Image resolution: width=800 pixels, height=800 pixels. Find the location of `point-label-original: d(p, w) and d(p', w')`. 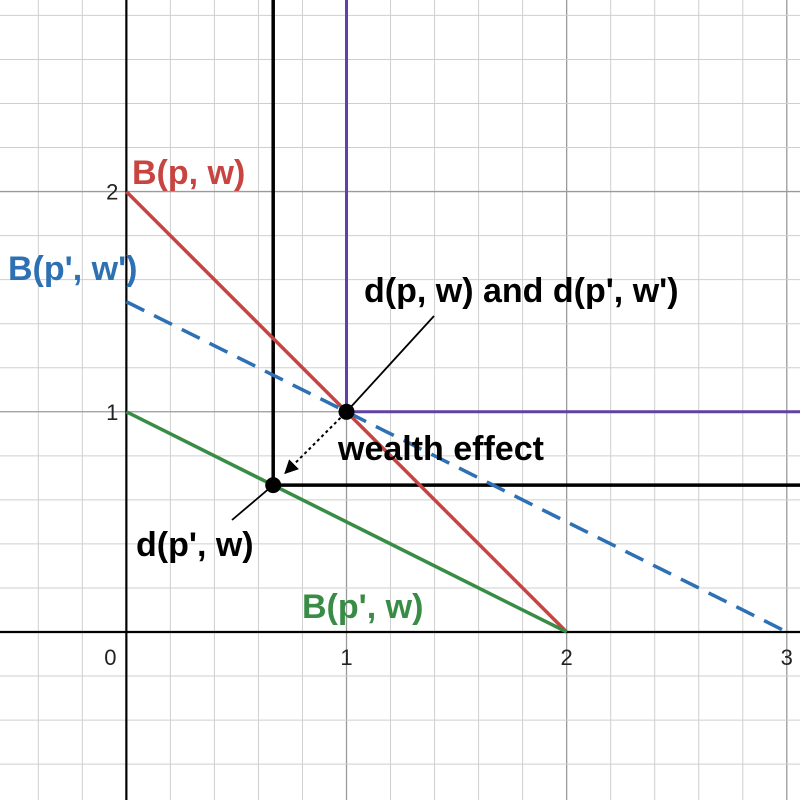

point-label-original: d(p, w) and d(p', w') is located at coordinates (521, 291).